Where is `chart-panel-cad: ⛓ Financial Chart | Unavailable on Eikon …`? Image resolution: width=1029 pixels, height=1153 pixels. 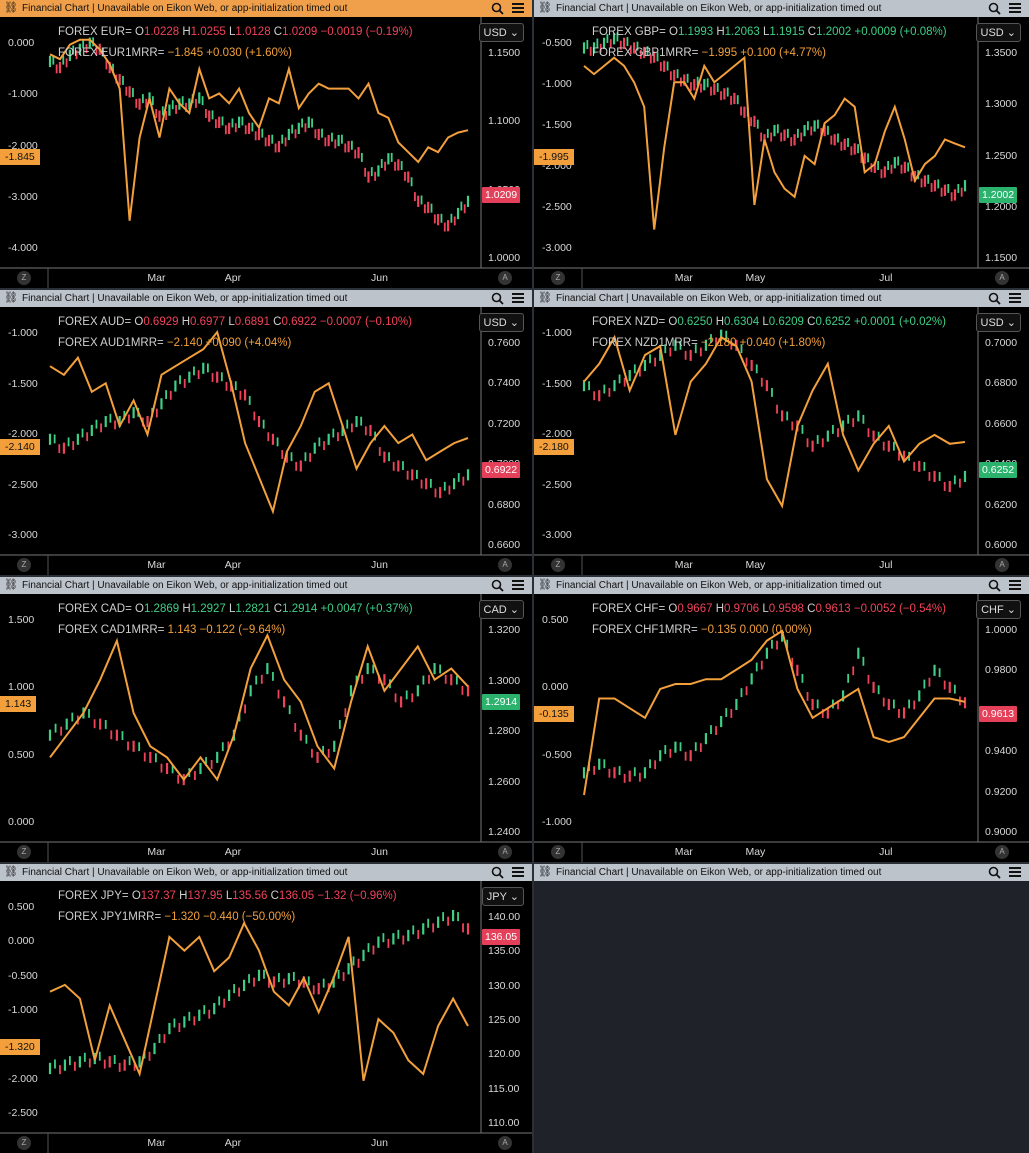
chart-panel-cad: ⛓ Financial Chart | Unavailable on Eikon … is located at coordinates (266, 719).